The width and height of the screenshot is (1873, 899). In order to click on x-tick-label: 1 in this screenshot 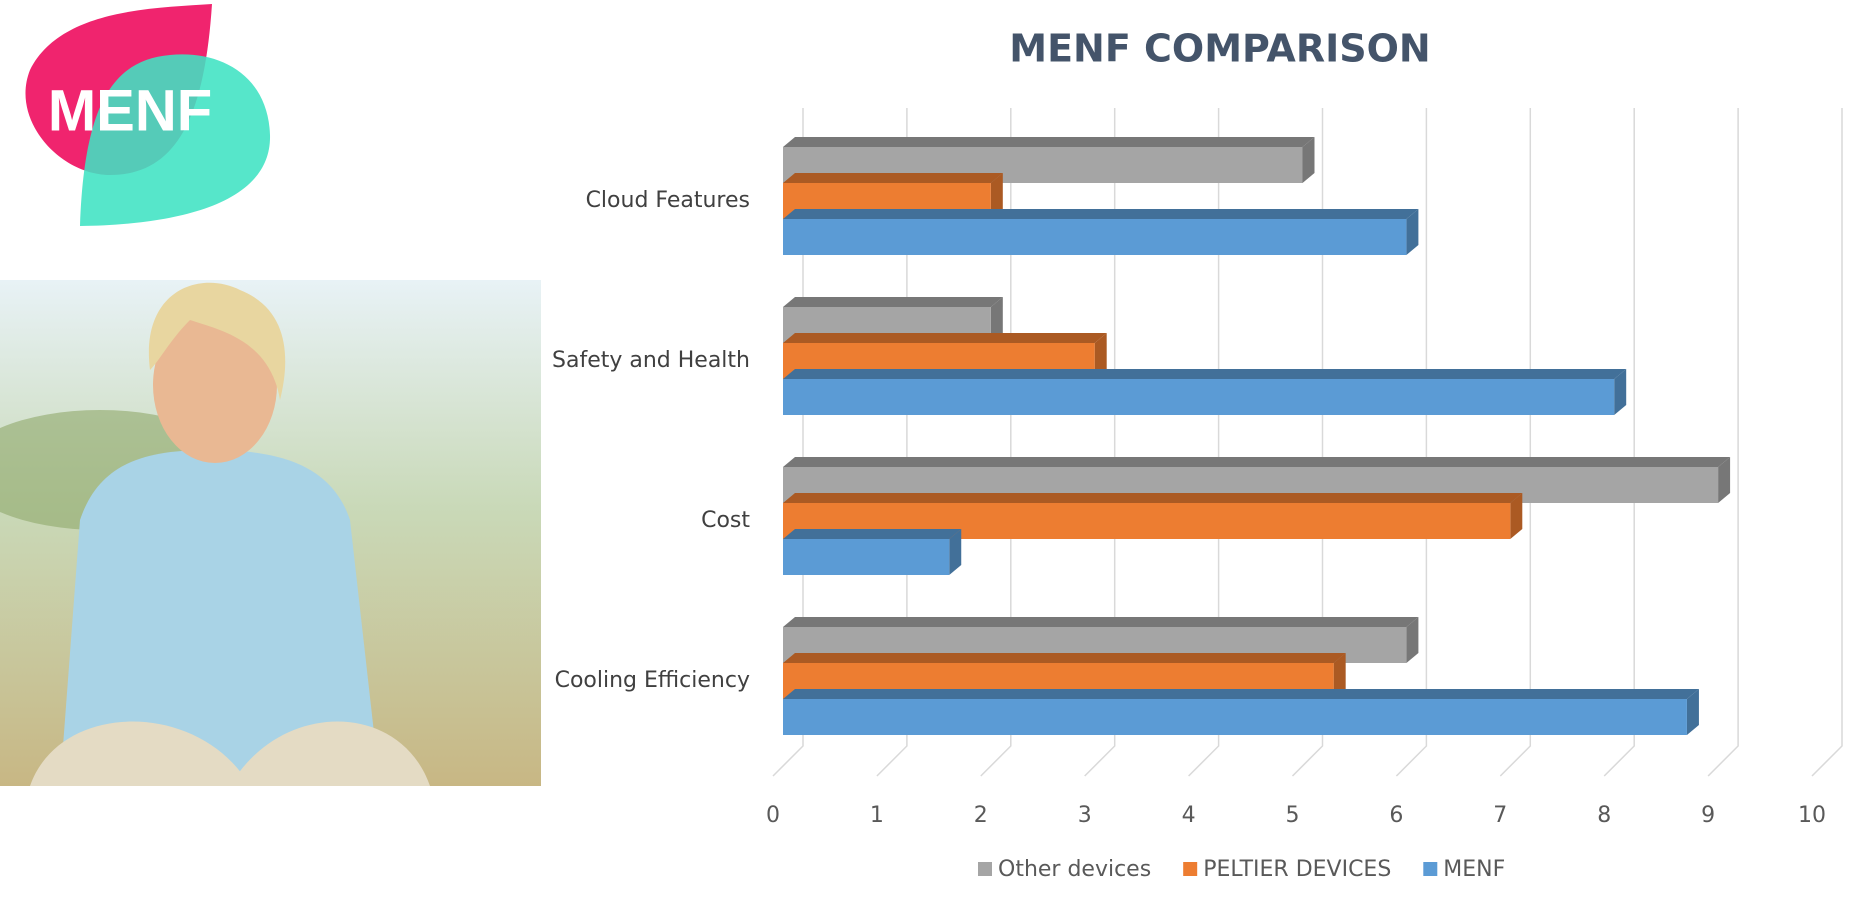, I will do `click(877, 815)`.